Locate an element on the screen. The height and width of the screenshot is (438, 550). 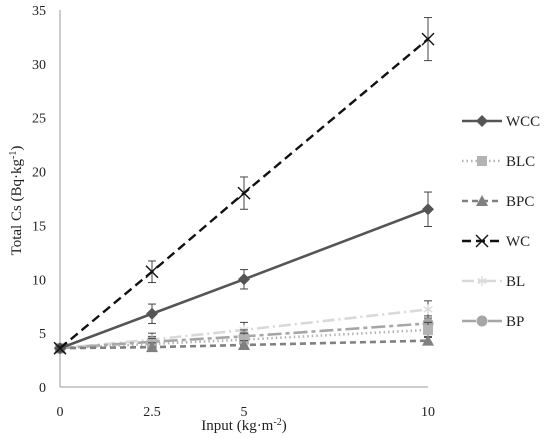
legend-label: WCC is located at coordinates (523, 122).